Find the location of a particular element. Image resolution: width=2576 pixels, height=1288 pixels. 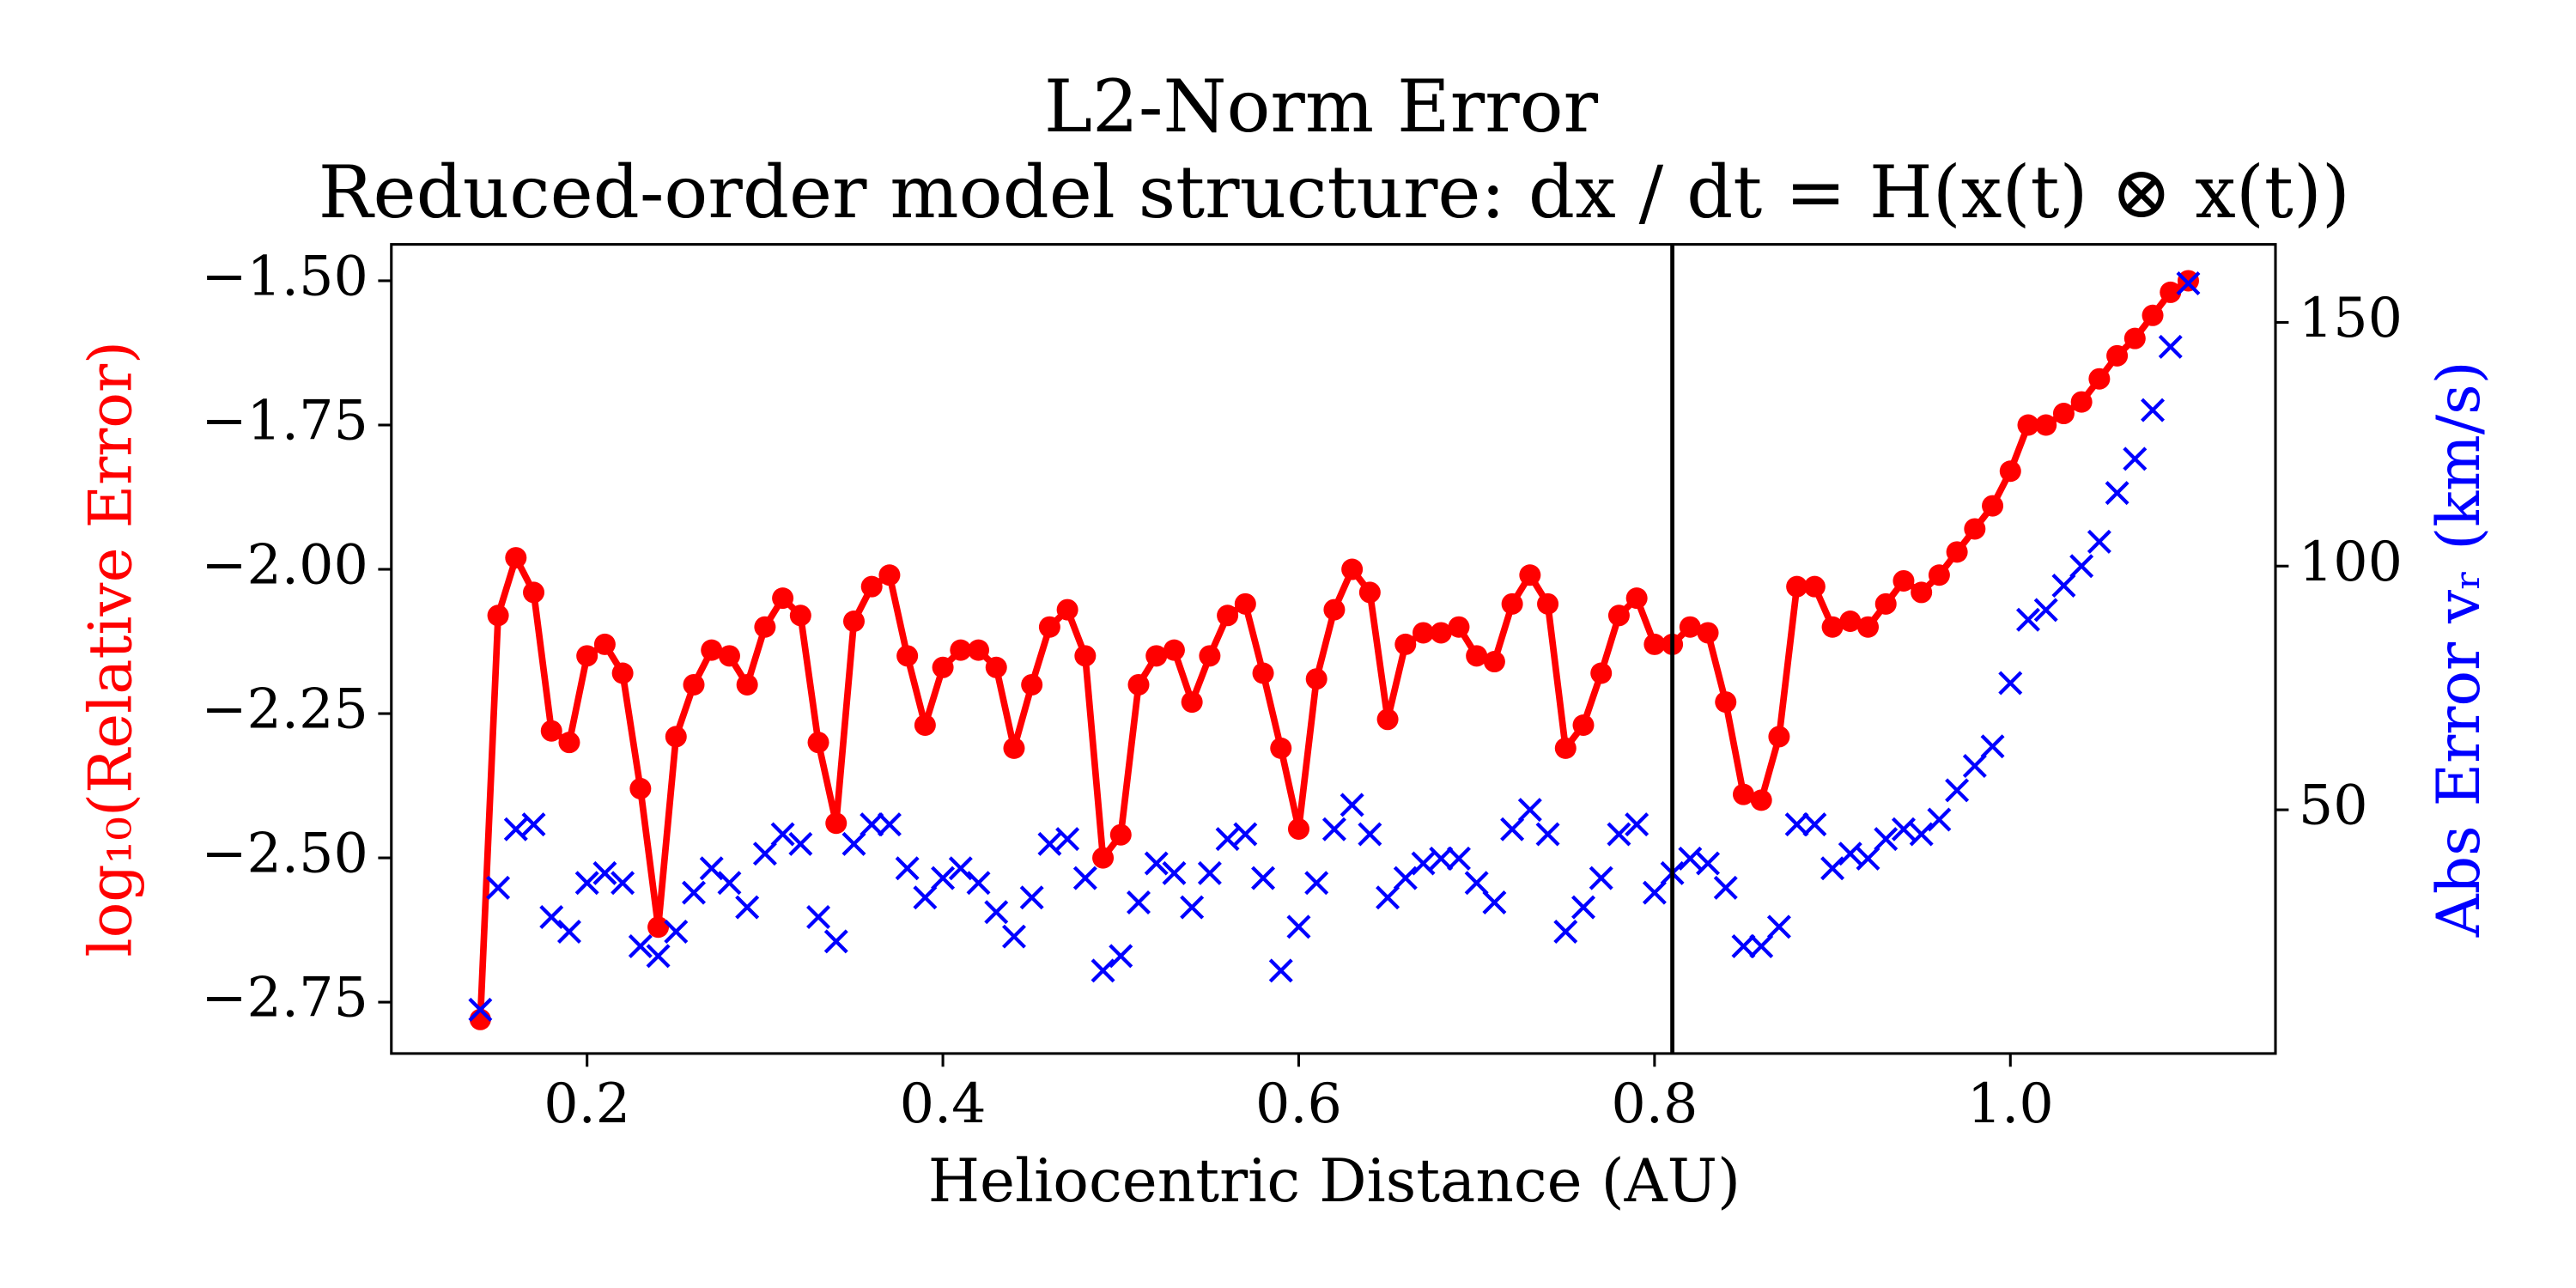

y-tick-label: −2.00 is located at coordinates (284, 565).